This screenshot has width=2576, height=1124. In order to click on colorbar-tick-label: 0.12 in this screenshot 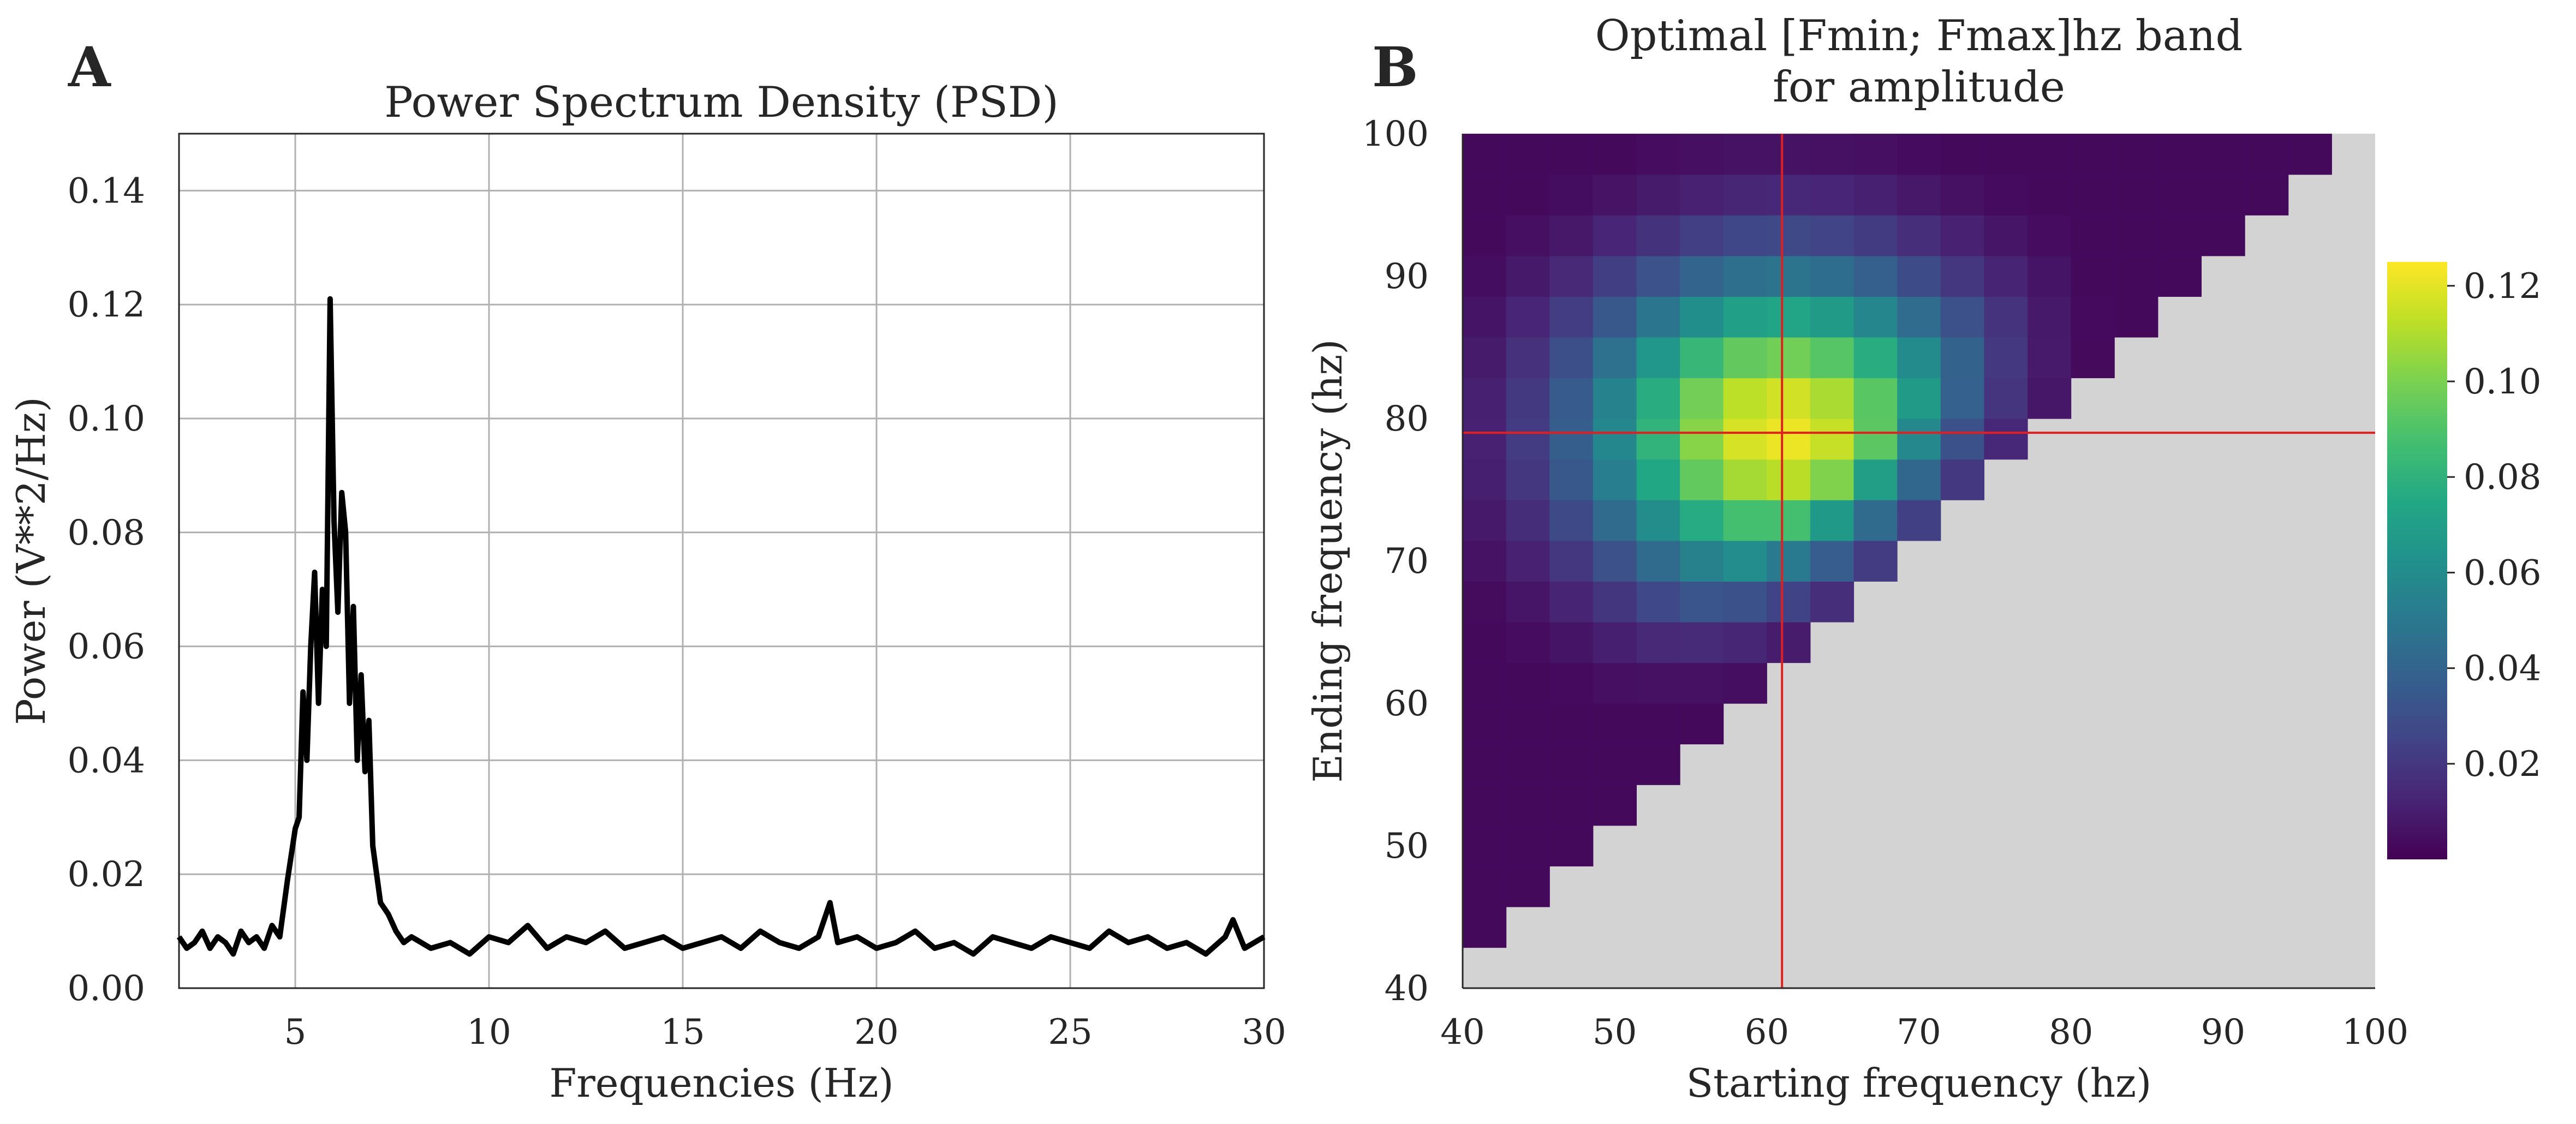, I will do `click(2503, 286)`.